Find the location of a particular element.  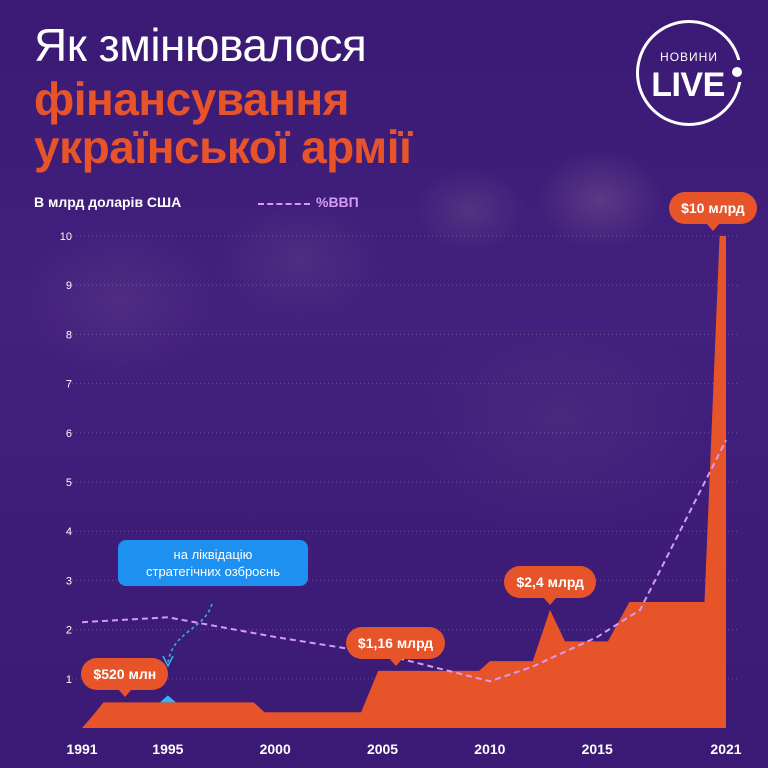

x-tick-label-1991: 1991 is located at coordinates (81, 749).